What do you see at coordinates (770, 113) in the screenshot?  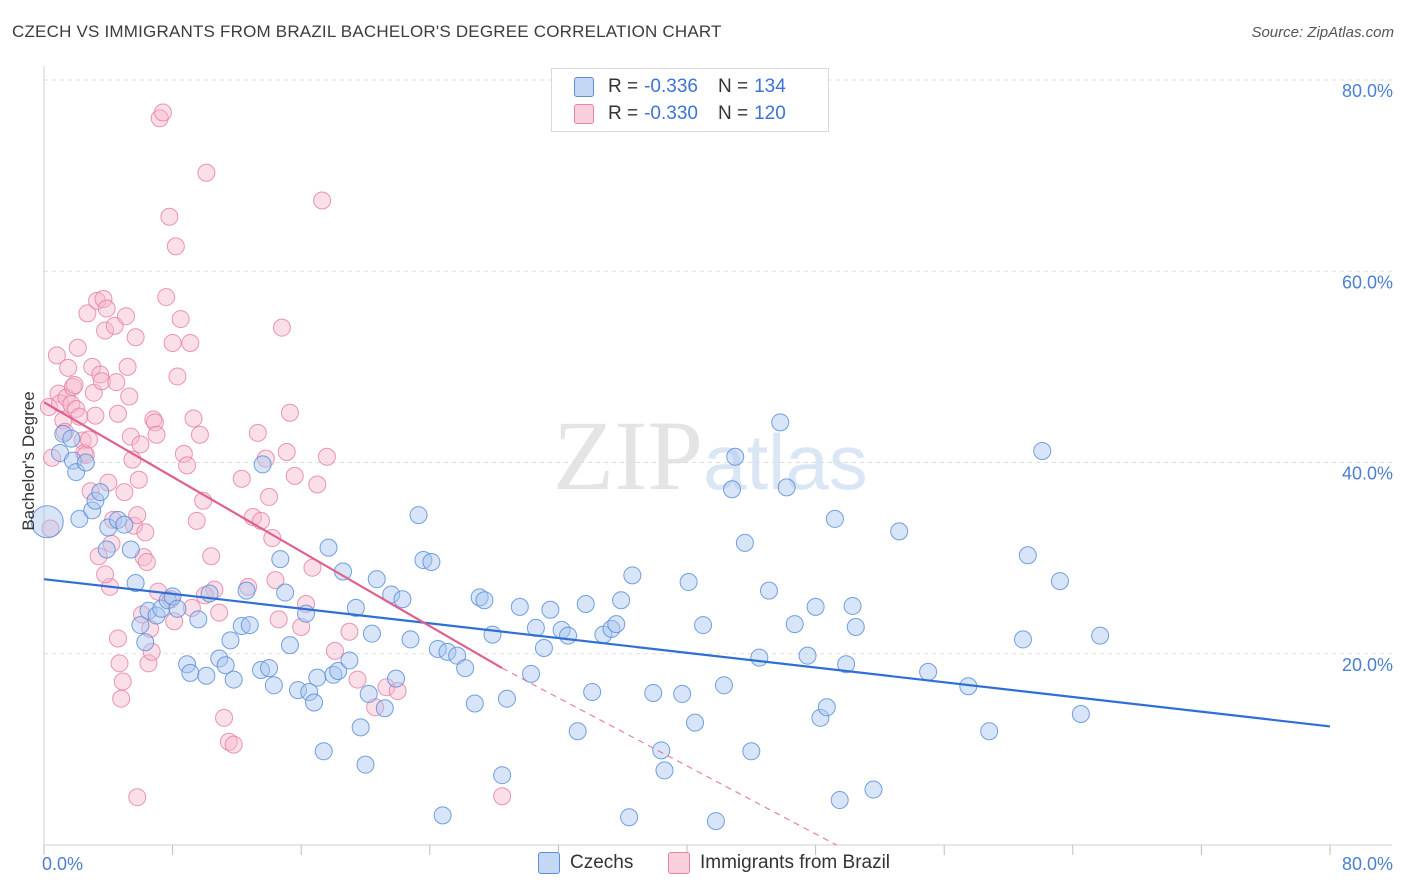 I see `legend-brazil-n-value: 120` at bounding box center [770, 113].